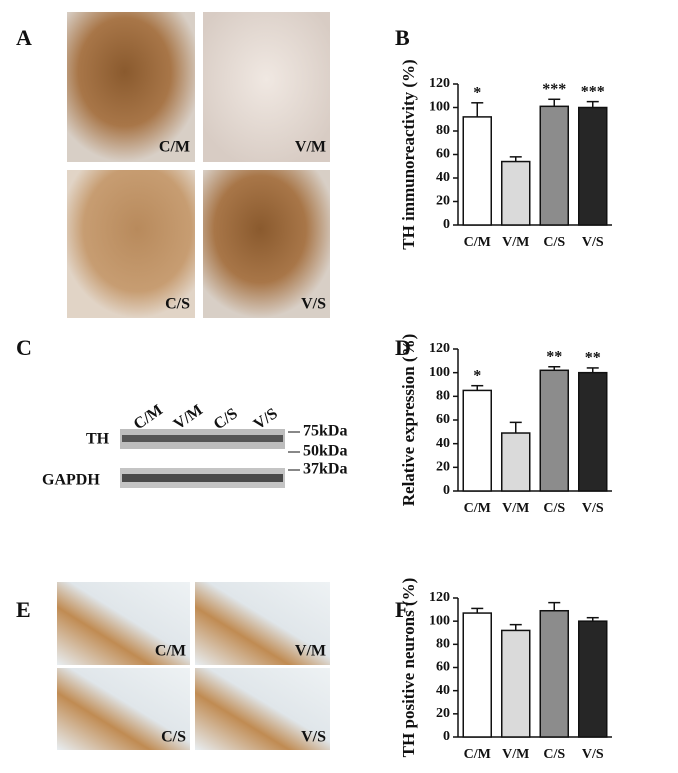 This screenshot has width=678, height=773. Describe the element at coordinates (408, 420) in the screenshot. I see `y-axis-label: Relative expression (%)` at that location.